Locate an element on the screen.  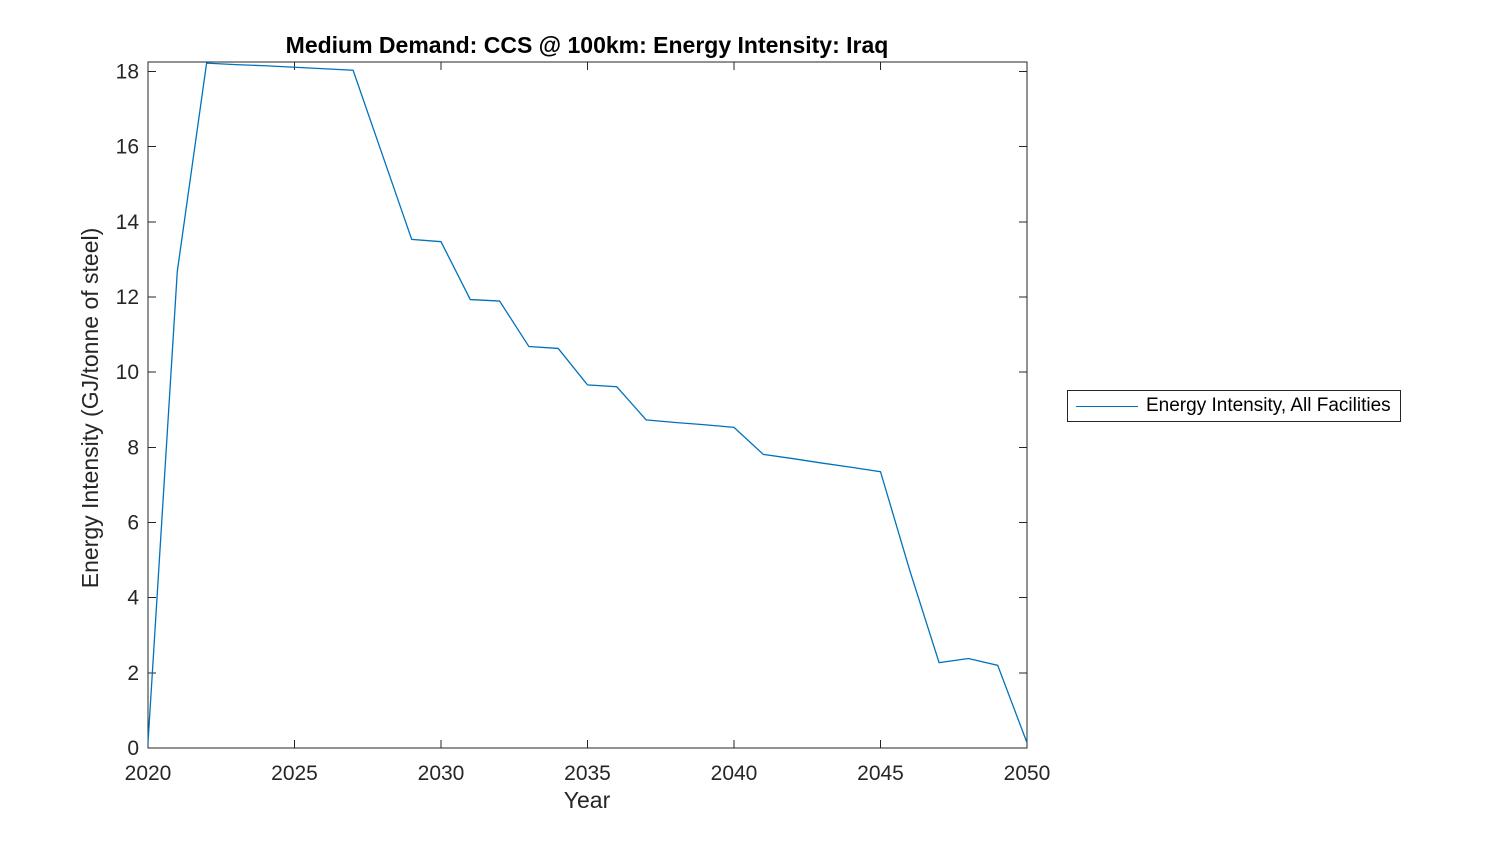
y-tick-label: 8 is located at coordinates (133, 447).